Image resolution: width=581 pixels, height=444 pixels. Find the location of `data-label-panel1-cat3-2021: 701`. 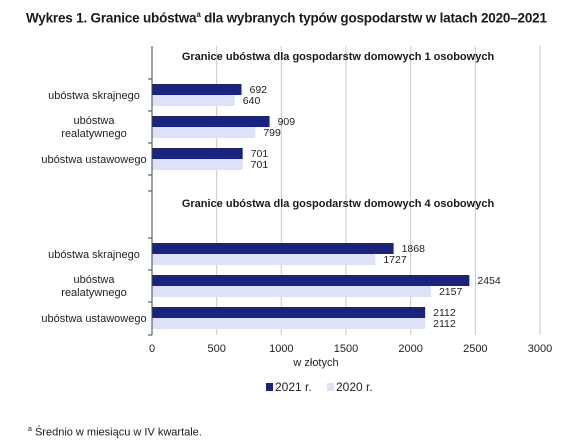

data-label-panel1-cat3-2021: 701 is located at coordinates (260, 154).